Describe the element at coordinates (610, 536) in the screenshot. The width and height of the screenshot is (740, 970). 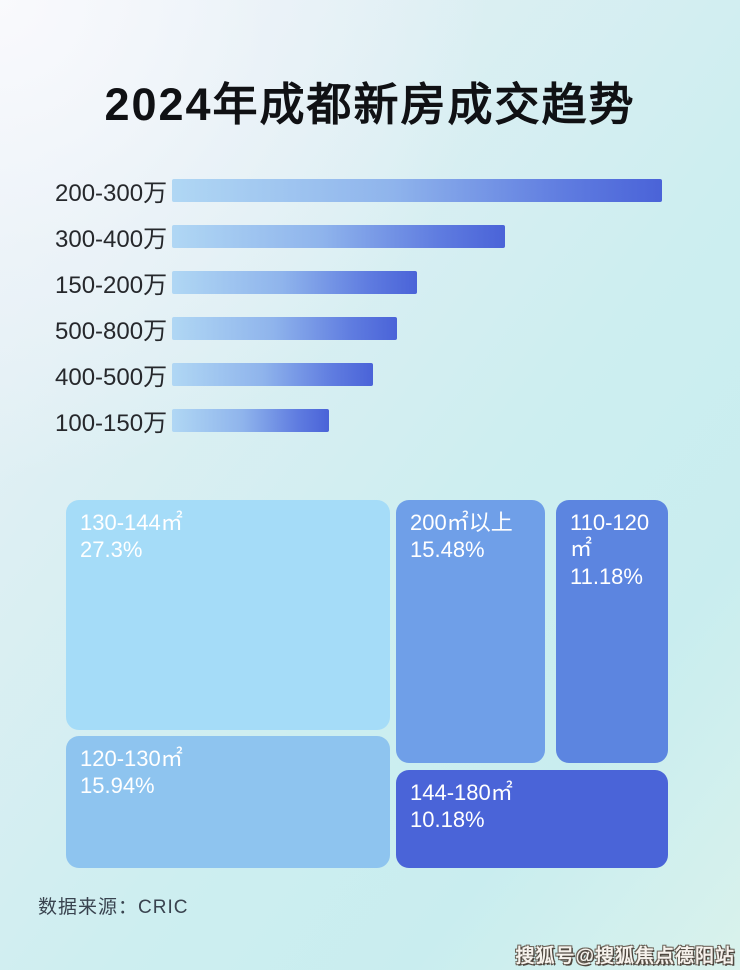
I see `tile-label: 110-120㎡` at that location.